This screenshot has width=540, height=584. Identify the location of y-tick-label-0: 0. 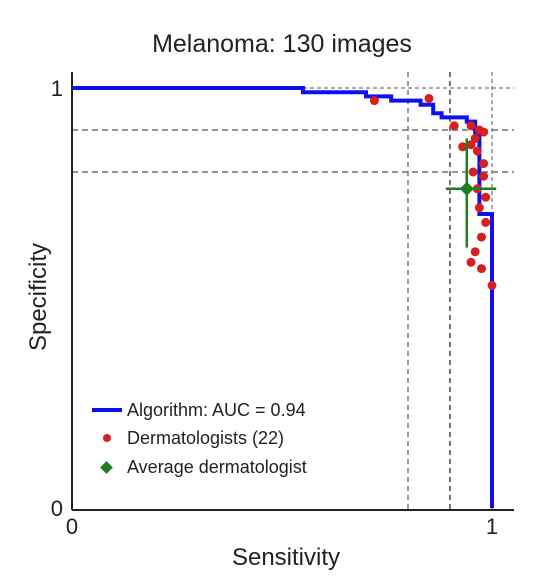
(57, 508).